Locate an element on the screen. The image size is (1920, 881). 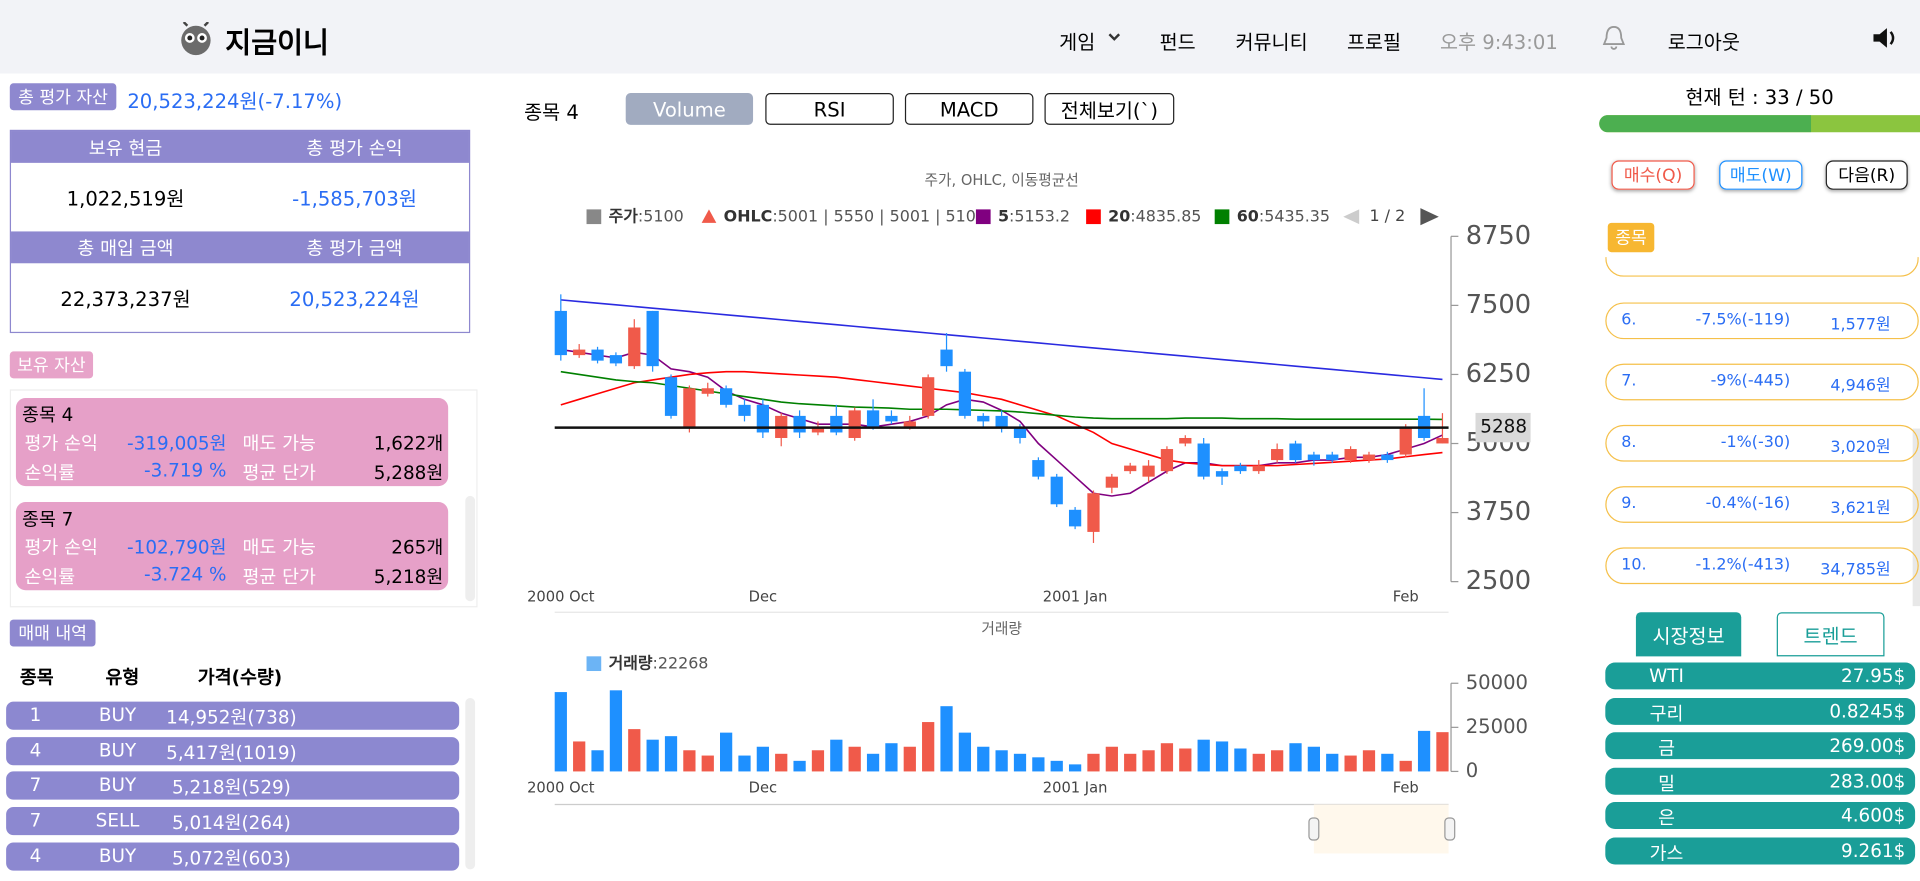
market-tab: 시장정보 is located at coordinates (1688, 634).